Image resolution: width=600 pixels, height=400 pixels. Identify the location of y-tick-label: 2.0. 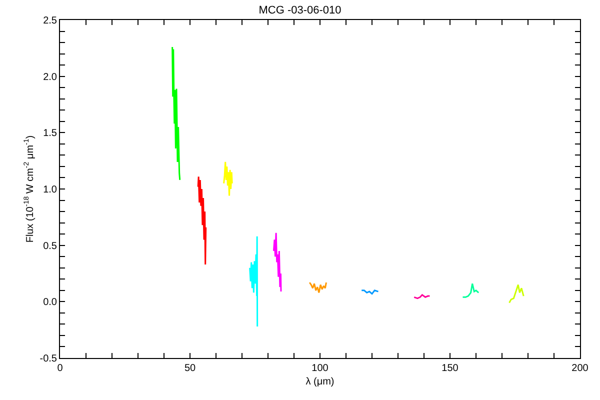
(50, 77).